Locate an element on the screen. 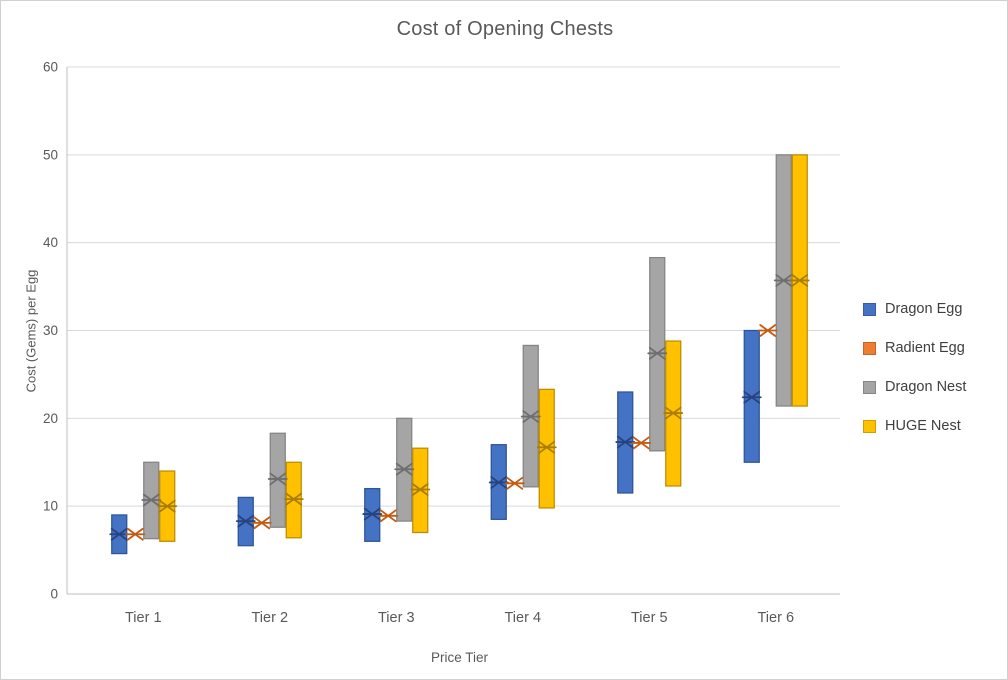 The width and height of the screenshot is (1008, 680). y-axis-title: Cost (Gems) per Egg is located at coordinates (31, 331).